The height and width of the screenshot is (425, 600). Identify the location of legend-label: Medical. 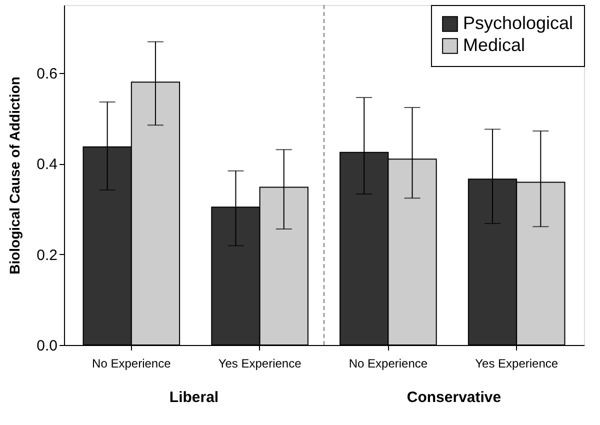
(494, 45).